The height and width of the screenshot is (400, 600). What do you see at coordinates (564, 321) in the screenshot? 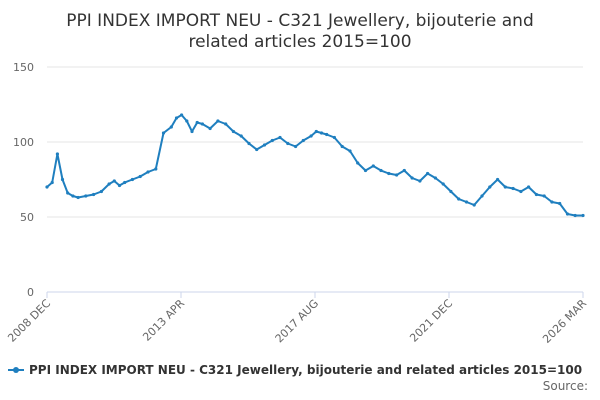
I see `x-tick-label: 2026 MAR` at bounding box center [564, 321].